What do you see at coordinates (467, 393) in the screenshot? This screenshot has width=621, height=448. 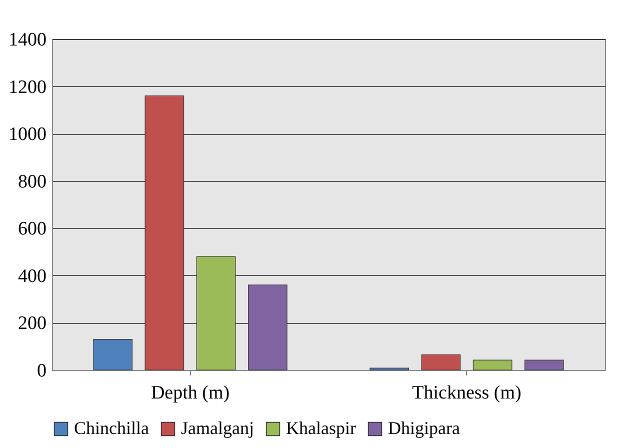 I see `x-tick-label: Thickness (m)` at bounding box center [467, 393].